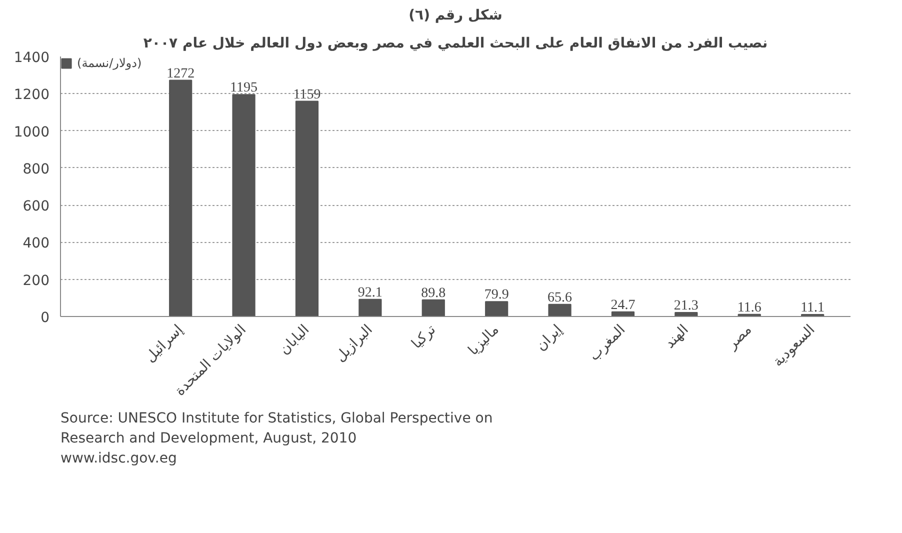 The image size is (902, 533). What do you see at coordinates (370, 292) in the screenshot?
I see `data-label: 92.1` at bounding box center [370, 292].